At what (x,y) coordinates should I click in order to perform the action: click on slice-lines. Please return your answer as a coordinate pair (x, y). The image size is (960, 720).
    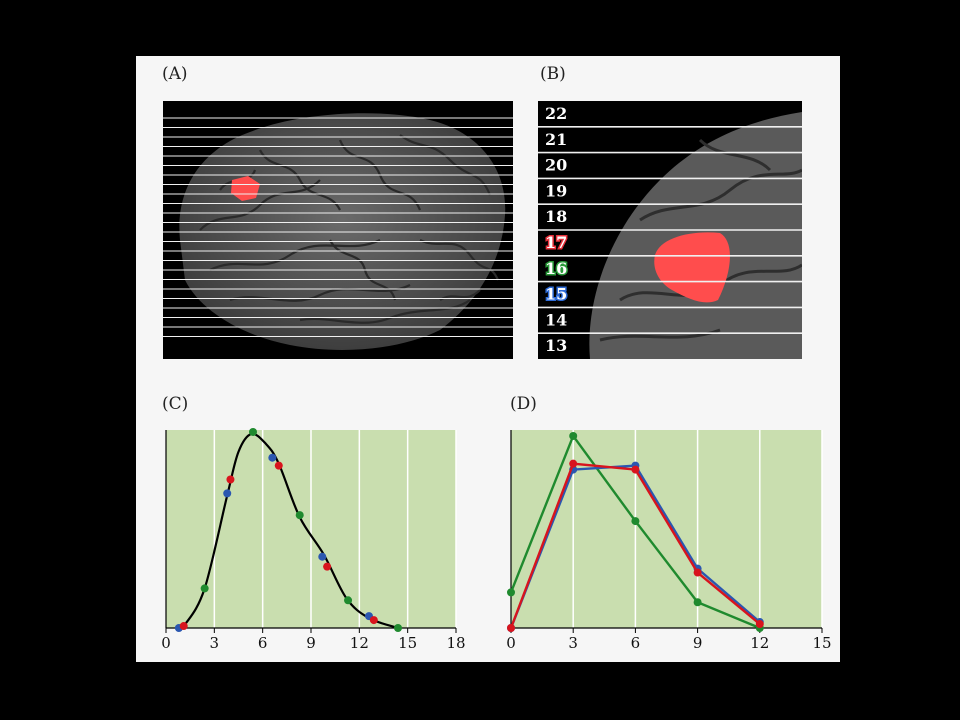
    Looking at the image, I should click on (338, 227).